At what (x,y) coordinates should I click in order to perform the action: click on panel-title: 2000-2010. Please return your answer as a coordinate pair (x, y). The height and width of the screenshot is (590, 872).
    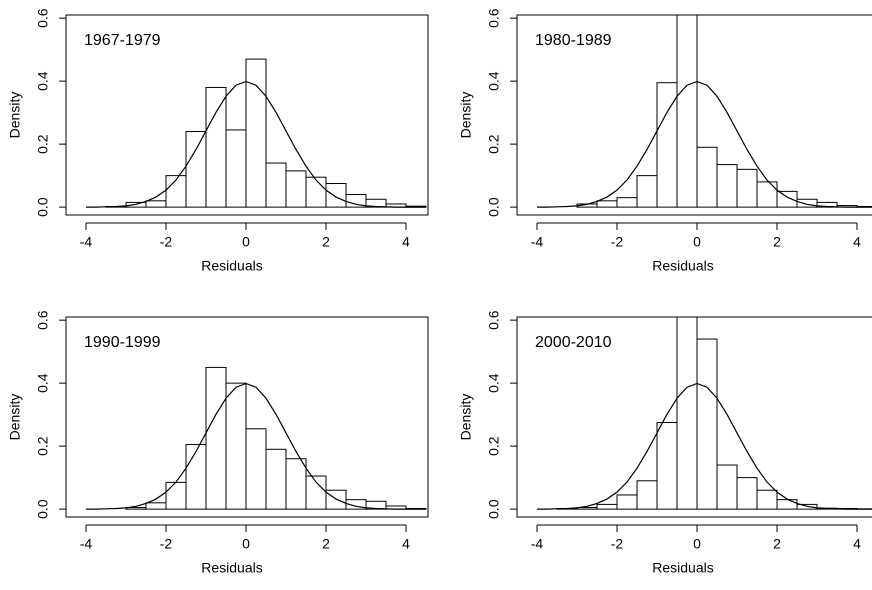
    Looking at the image, I should click on (573, 342).